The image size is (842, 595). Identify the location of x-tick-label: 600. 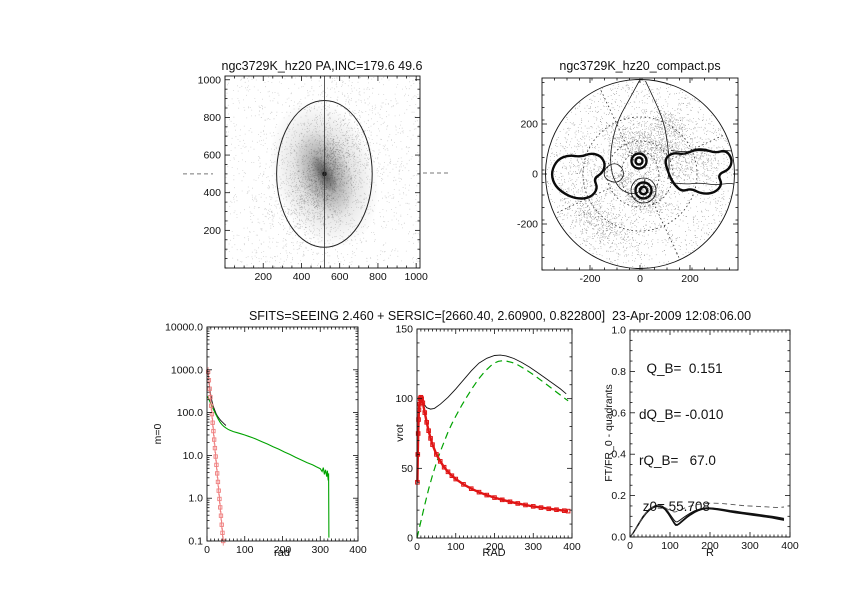
(340, 277).